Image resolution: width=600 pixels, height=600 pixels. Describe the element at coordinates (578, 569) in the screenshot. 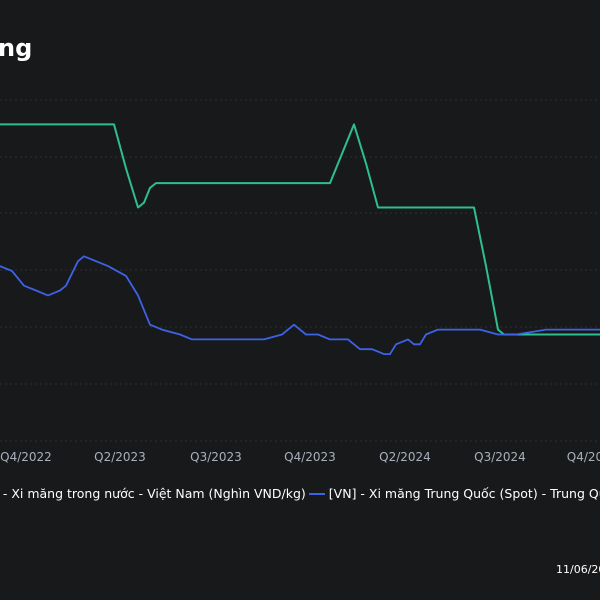

I see `footer-date: 11/06/20` at that location.